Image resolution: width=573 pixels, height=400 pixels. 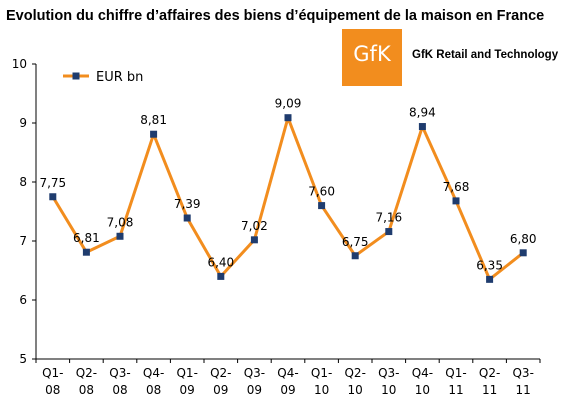 What do you see at coordinates (288, 104) in the screenshot?
I see `data-label: 9,09` at bounding box center [288, 104].